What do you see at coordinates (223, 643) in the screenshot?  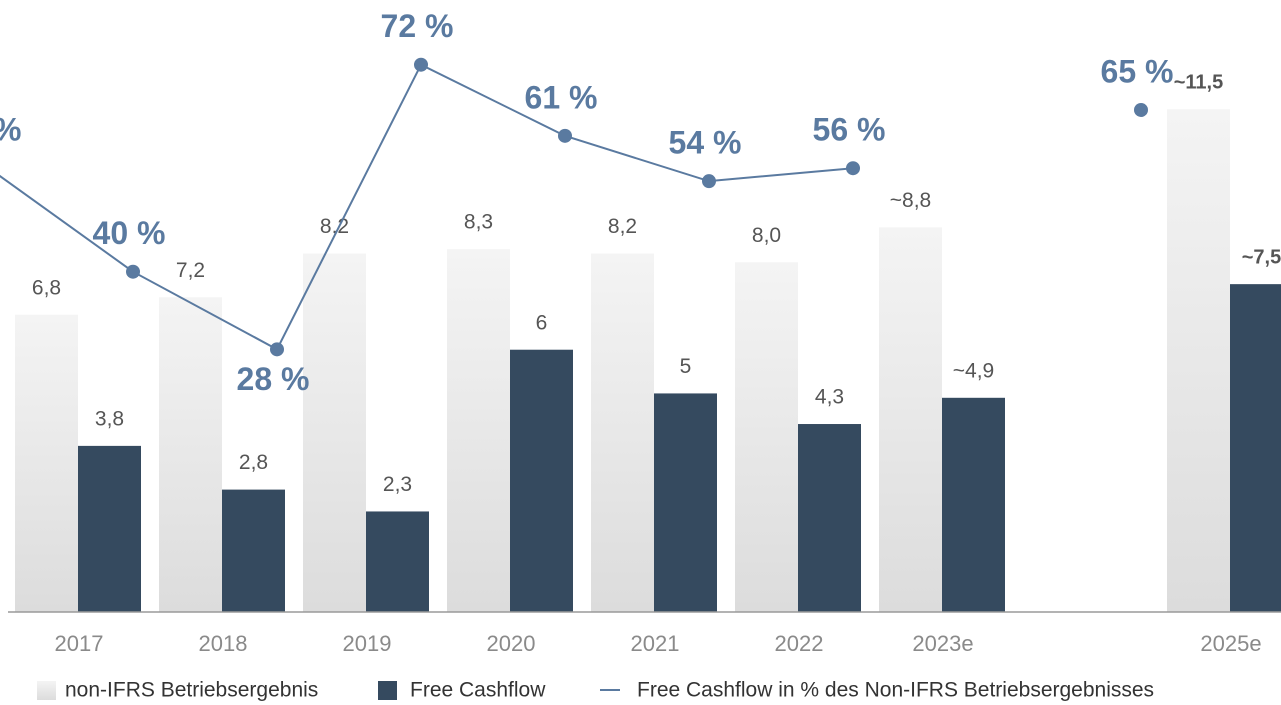 I see `x-tick-label: 2018` at bounding box center [223, 643].